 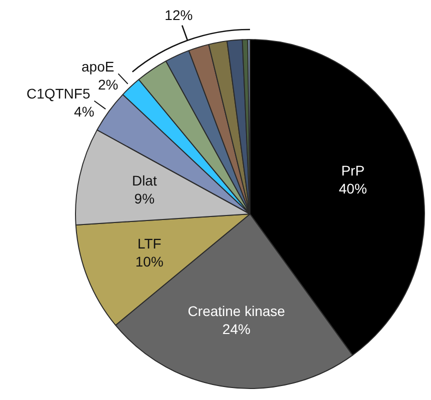 I want to click on text: 12%, so click(x=178, y=14).